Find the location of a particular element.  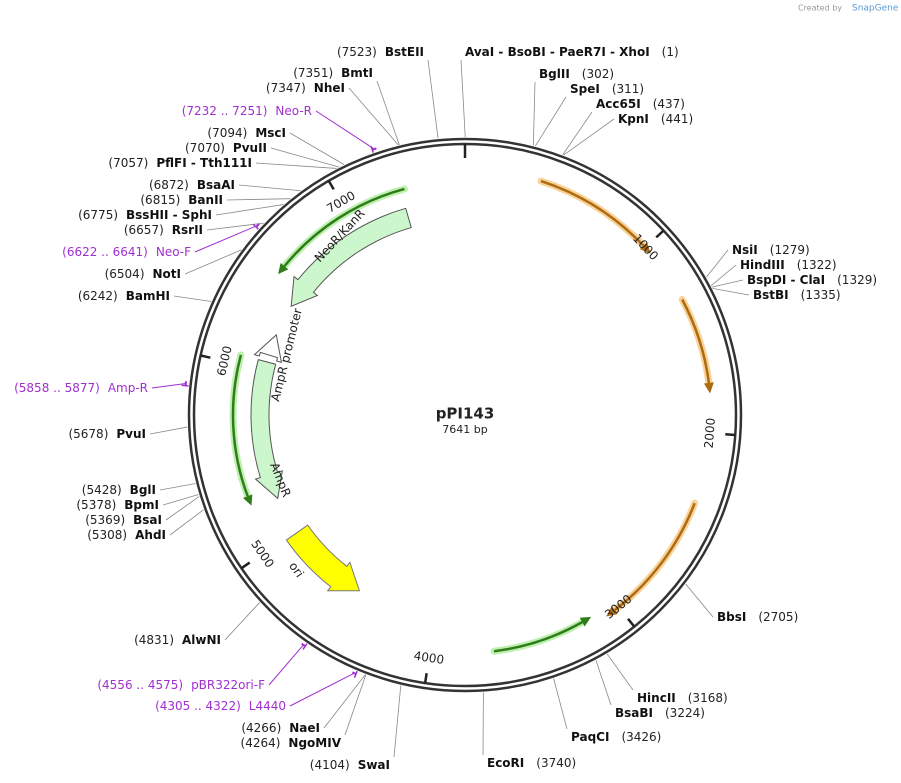

site-name: pBR322ori-F is located at coordinates (228, 685).